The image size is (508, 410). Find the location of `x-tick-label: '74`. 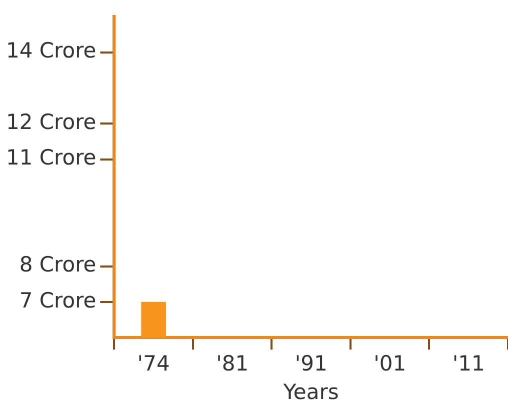

x-tick-label: '74 is located at coordinates (153, 364).